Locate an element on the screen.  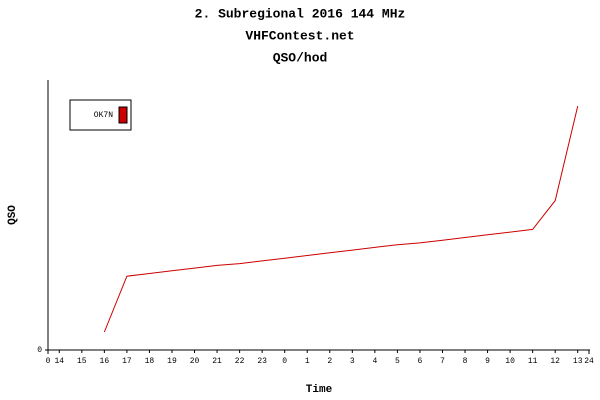
x-category-label: 20 is located at coordinates (195, 361).